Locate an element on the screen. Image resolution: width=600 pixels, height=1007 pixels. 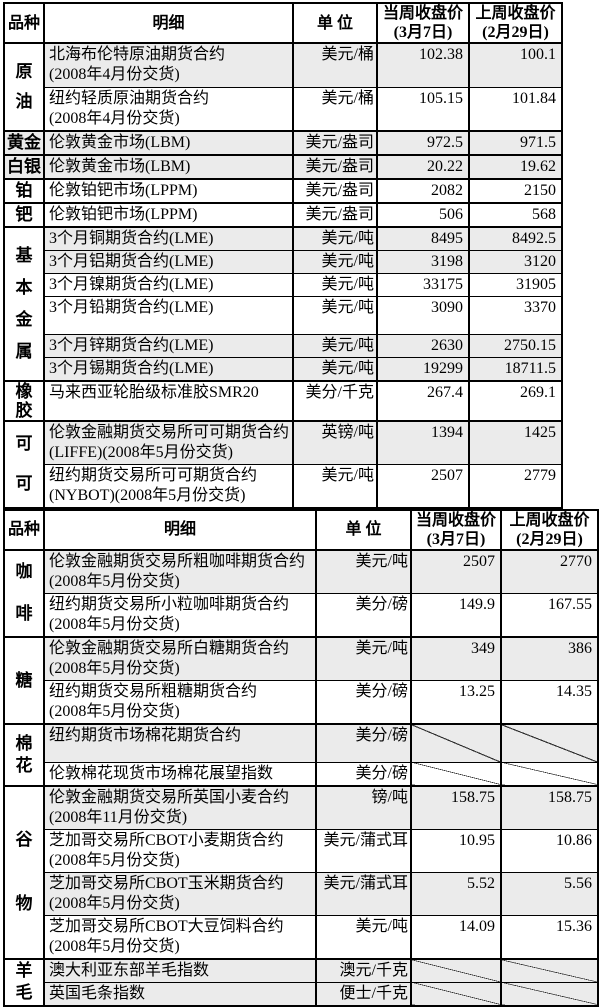
current-price-cell: 5.52 is located at coordinates (456, 893).